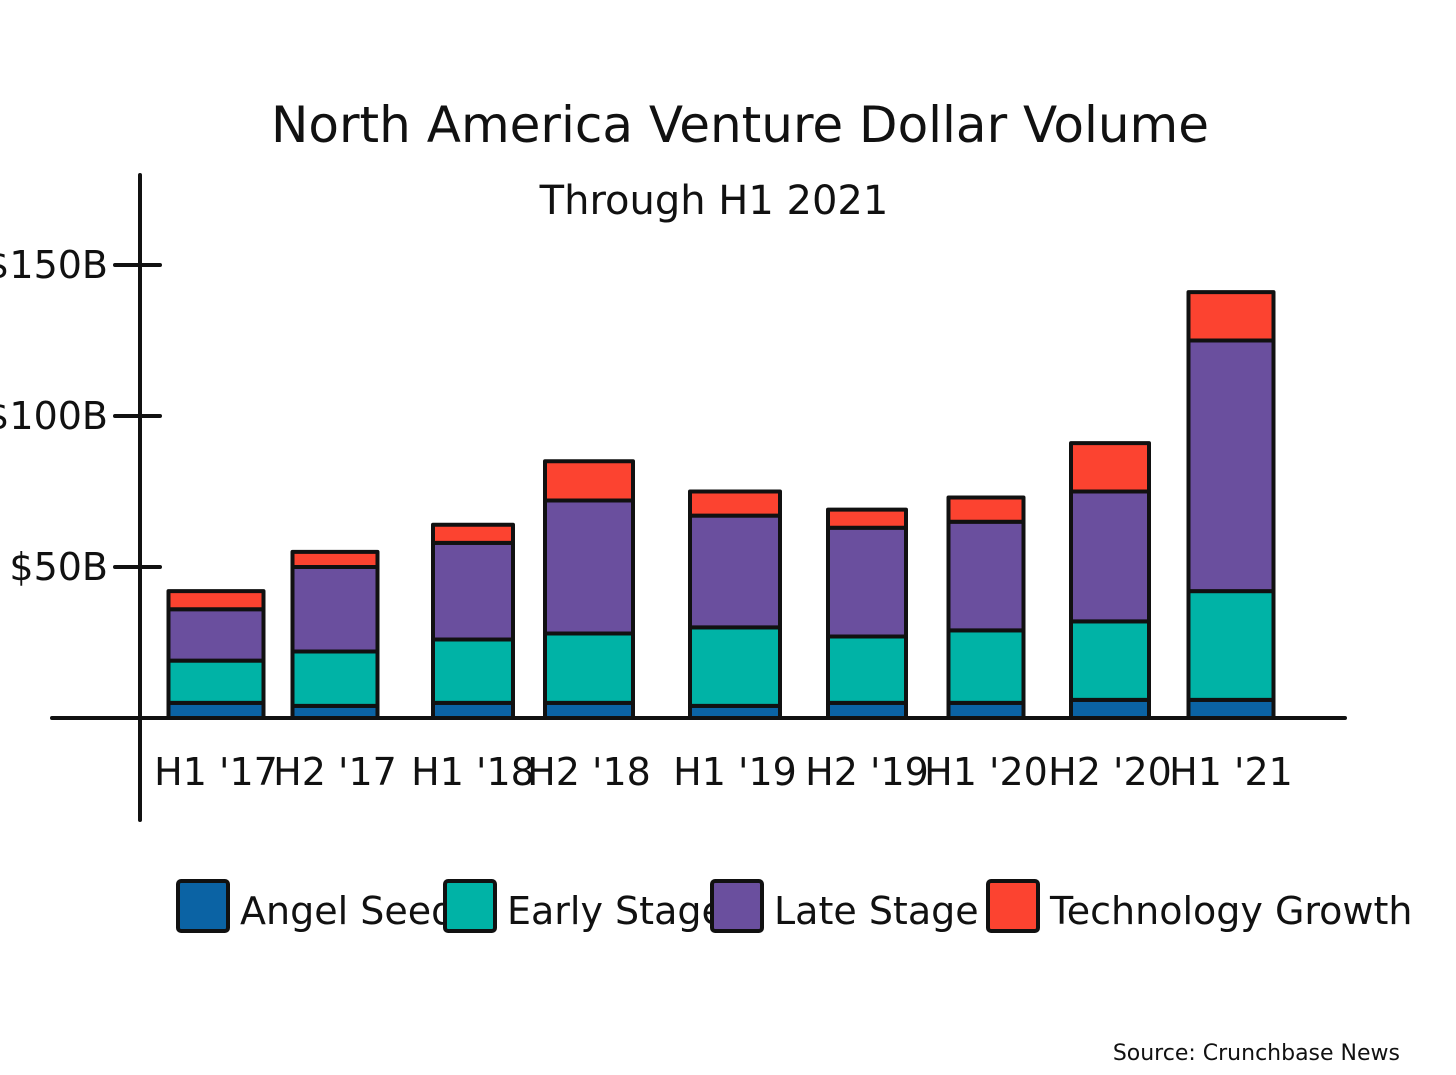  I want to click on x-tick-label: H1 '20, so click(986, 772).